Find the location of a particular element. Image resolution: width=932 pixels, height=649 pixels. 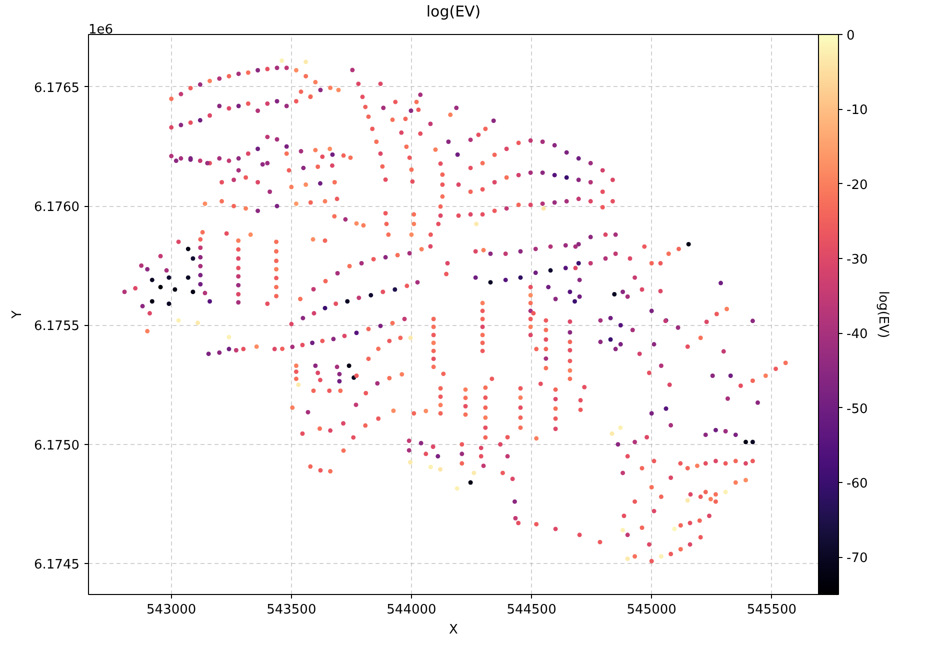

color-bar-label: -40 is located at coordinates (857, 334).